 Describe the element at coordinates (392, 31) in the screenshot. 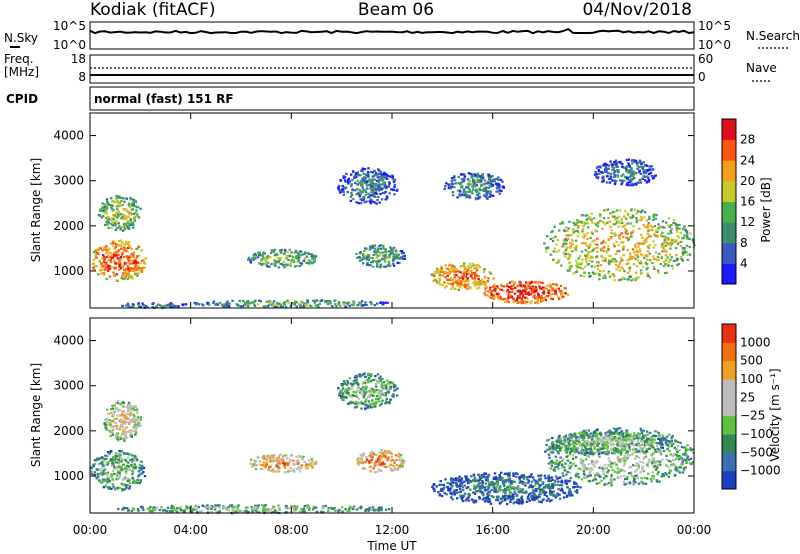

I see `sky-noise-line` at that location.